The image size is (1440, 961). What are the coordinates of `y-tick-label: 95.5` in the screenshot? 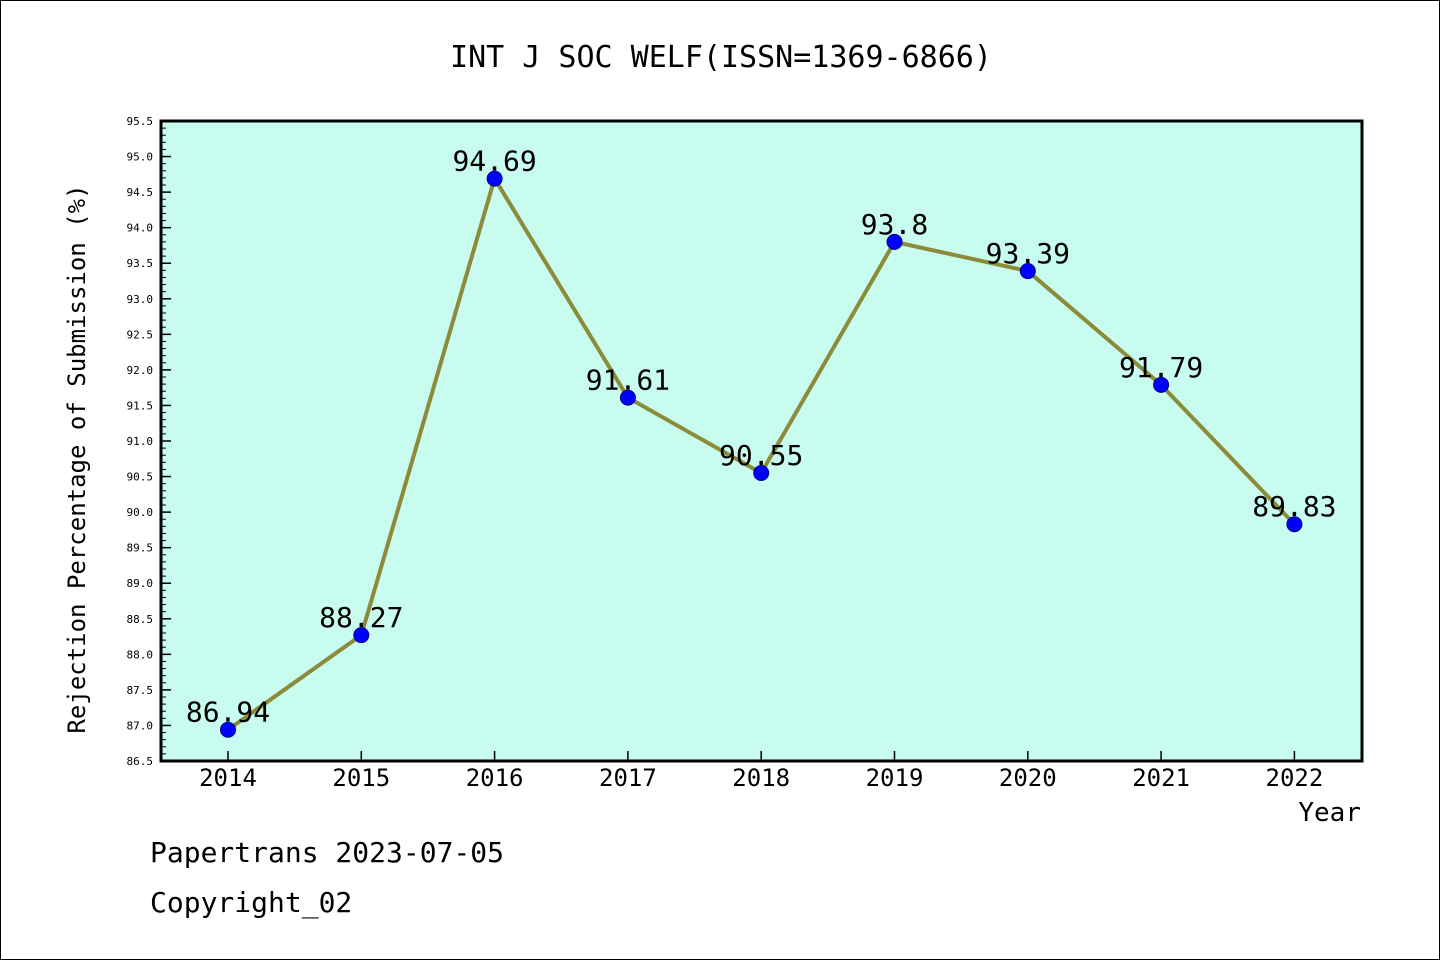 It's located at (140, 121).